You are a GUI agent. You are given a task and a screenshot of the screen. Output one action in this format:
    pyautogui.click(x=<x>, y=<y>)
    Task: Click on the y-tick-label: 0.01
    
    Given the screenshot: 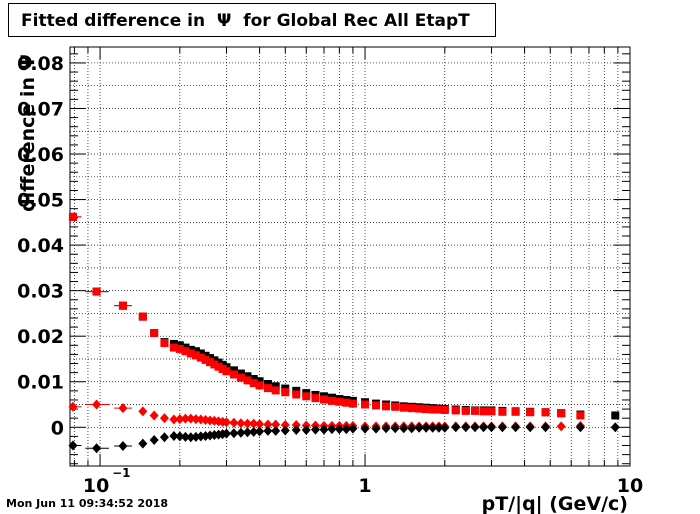 What is the action you would take?
    pyautogui.click(x=40, y=383)
    